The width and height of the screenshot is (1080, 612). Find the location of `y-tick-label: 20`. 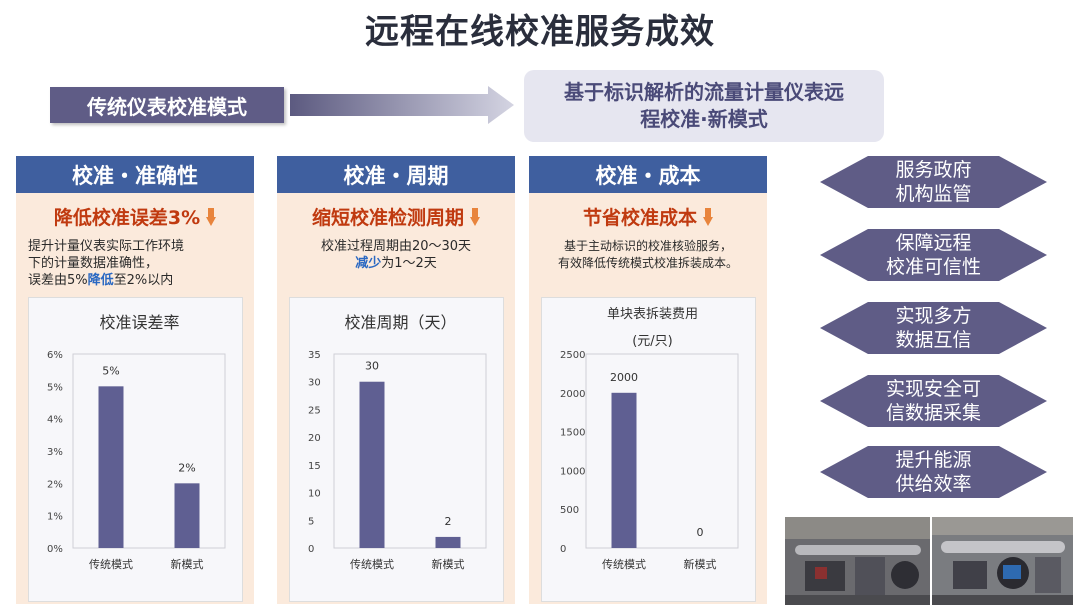

y-tick-label: 20 is located at coordinates (314, 438).